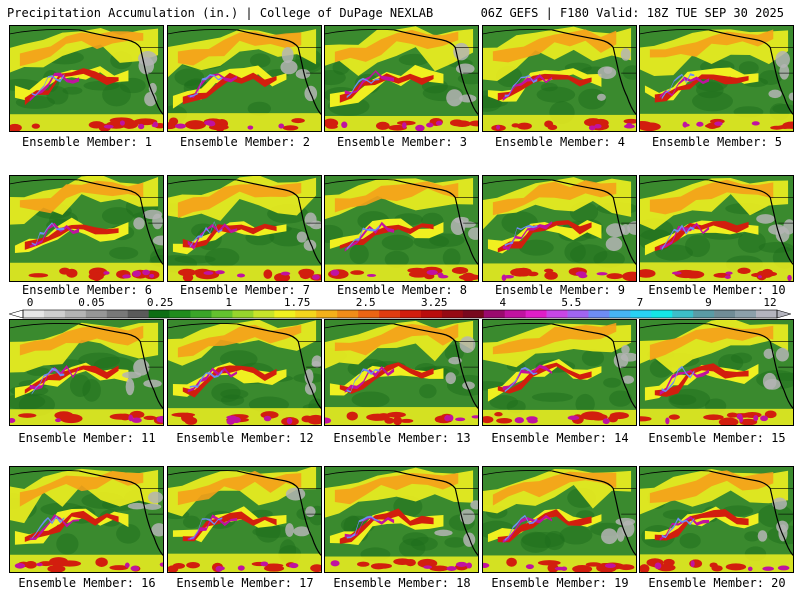 The width and height of the screenshot is (800, 600). Describe the element at coordinates (87, 290) in the screenshot. I see `ensemble-member-caption: Ensemble Member: 6` at that location.